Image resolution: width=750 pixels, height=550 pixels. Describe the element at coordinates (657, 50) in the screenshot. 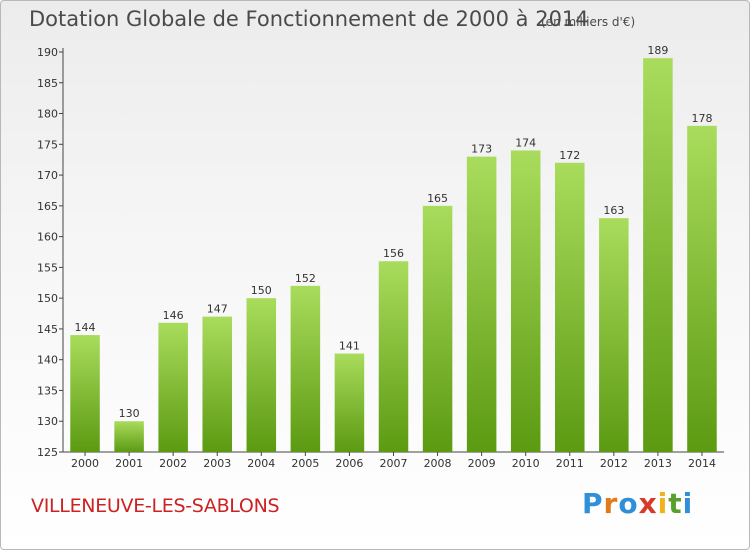

I see `data-label: 189` at that location.